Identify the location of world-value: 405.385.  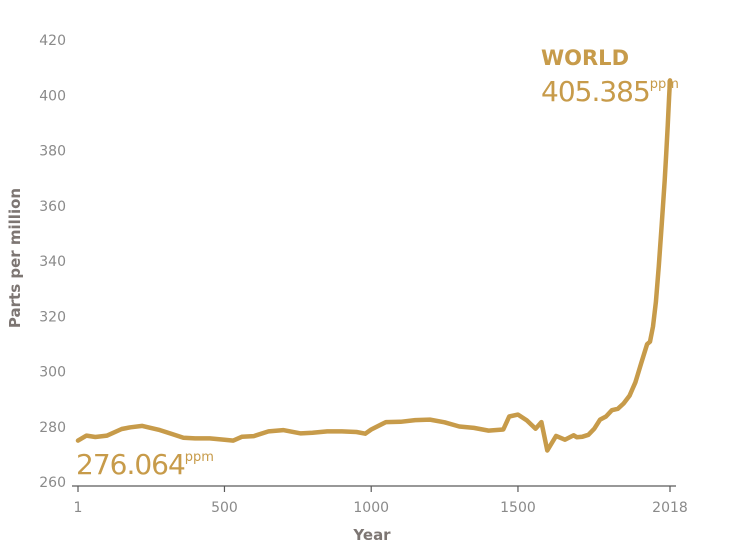
(595, 91).